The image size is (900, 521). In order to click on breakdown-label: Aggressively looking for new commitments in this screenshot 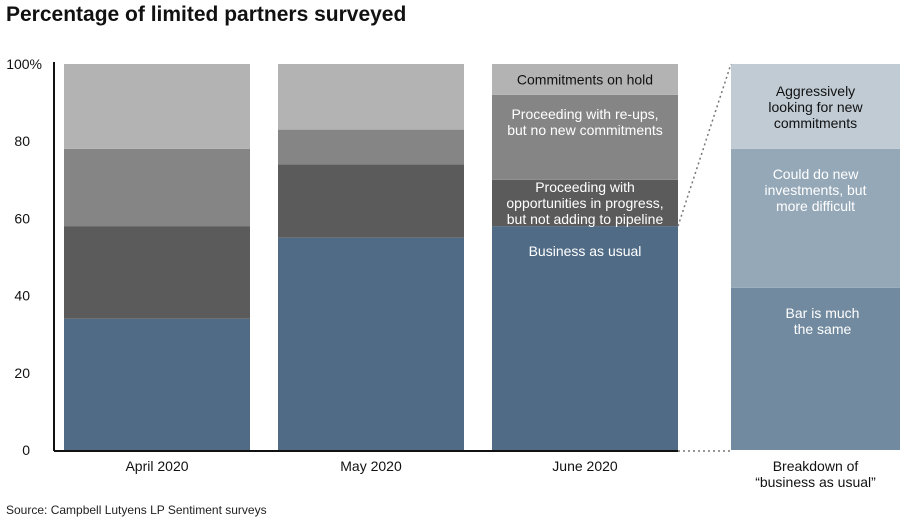, I will do `click(815, 107)`.